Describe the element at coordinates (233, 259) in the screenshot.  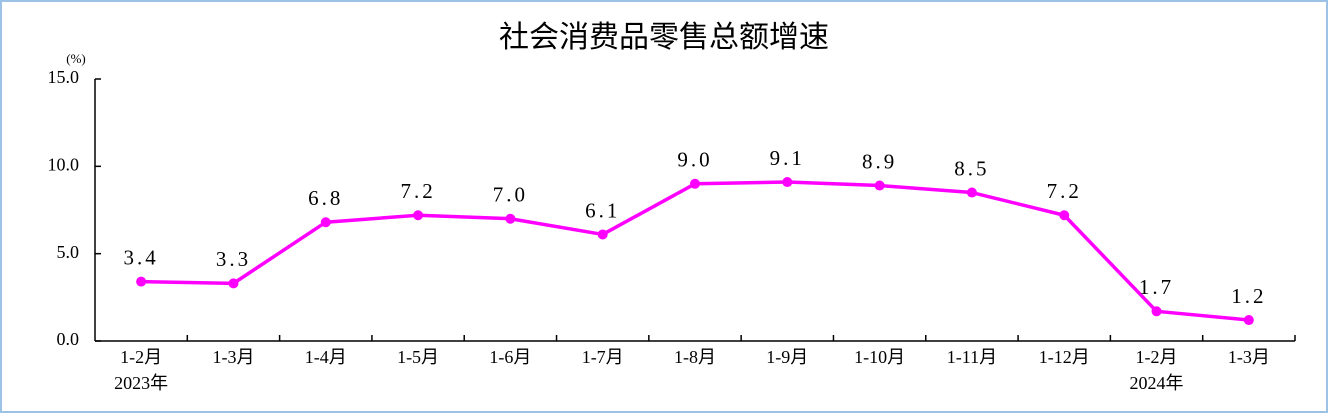
I see `data-label: 3.3` at that location.